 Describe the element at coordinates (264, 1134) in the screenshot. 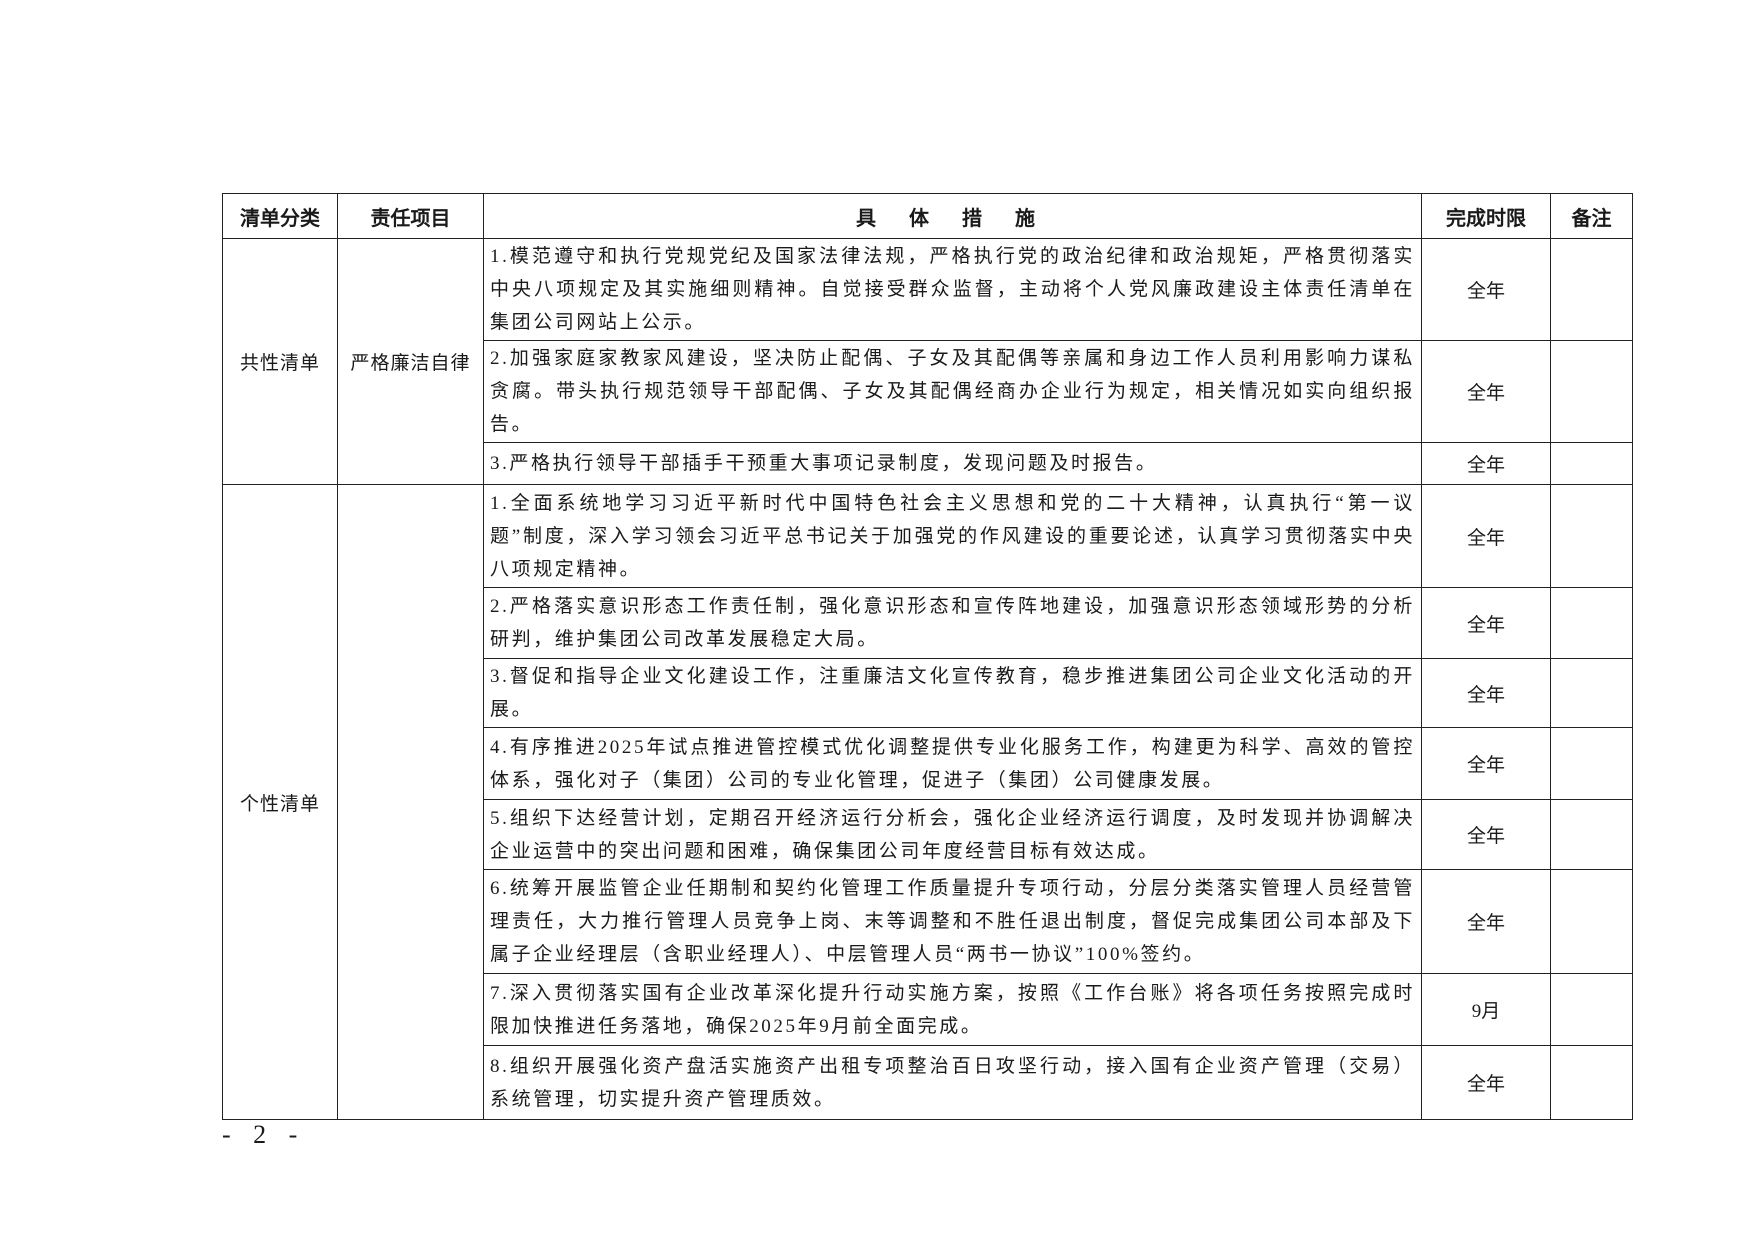

I see `page-number: - 2 -` at that location.